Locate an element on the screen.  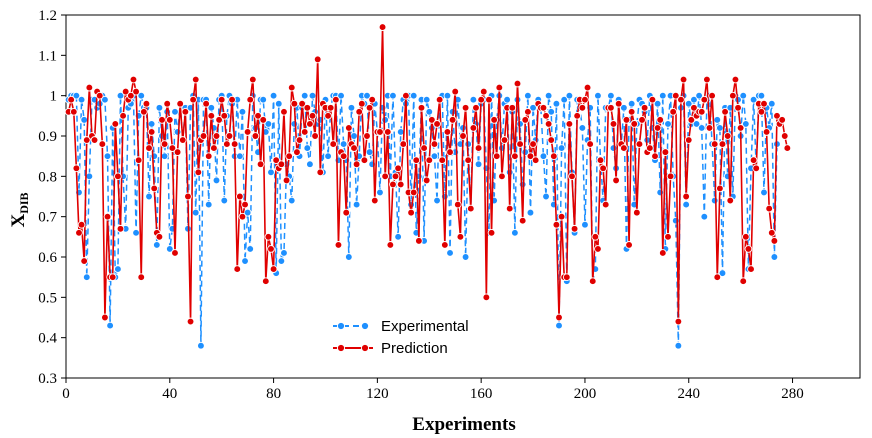
y-axis: 0.3 0.4 0.5 0.6 0.7 0.8 0.9 1 1.1 1.2 is located at coordinates (52, 197).